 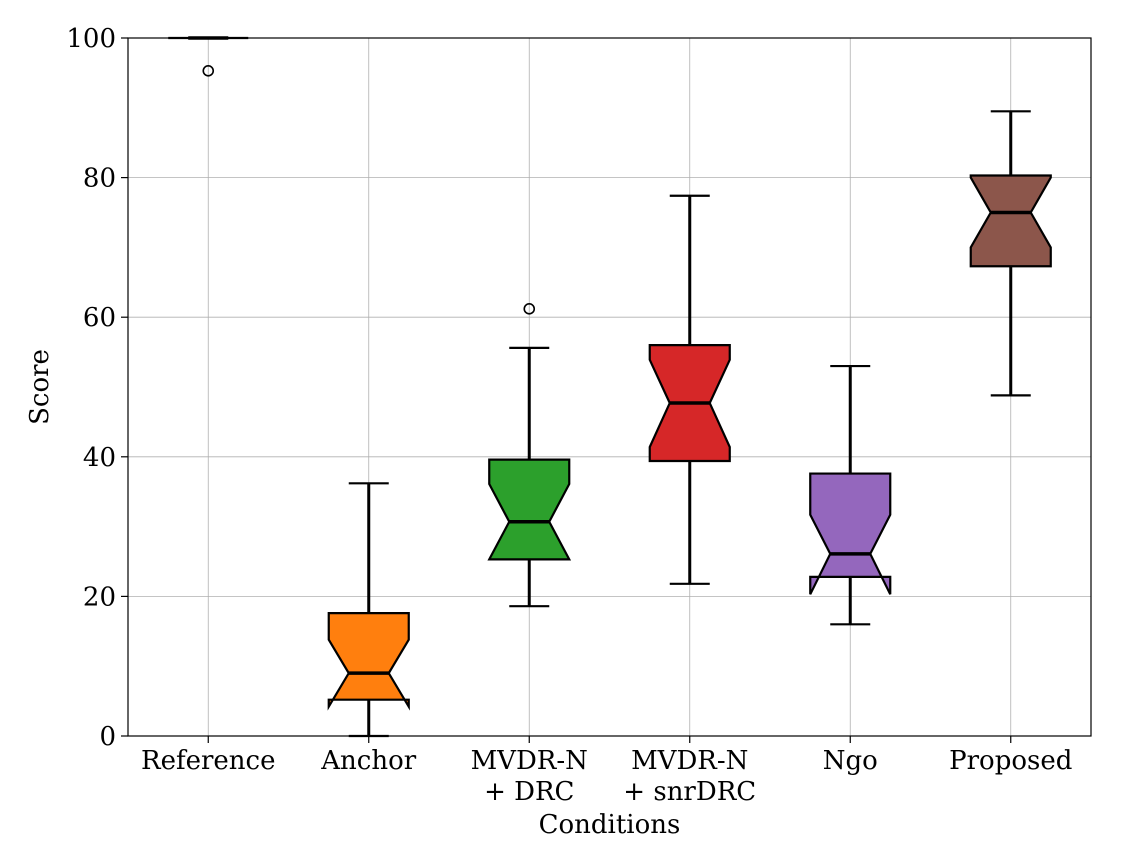 What do you see at coordinates (99, 597) in the screenshot?
I see `y-tick-label: 20` at bounding box center [99, 597].